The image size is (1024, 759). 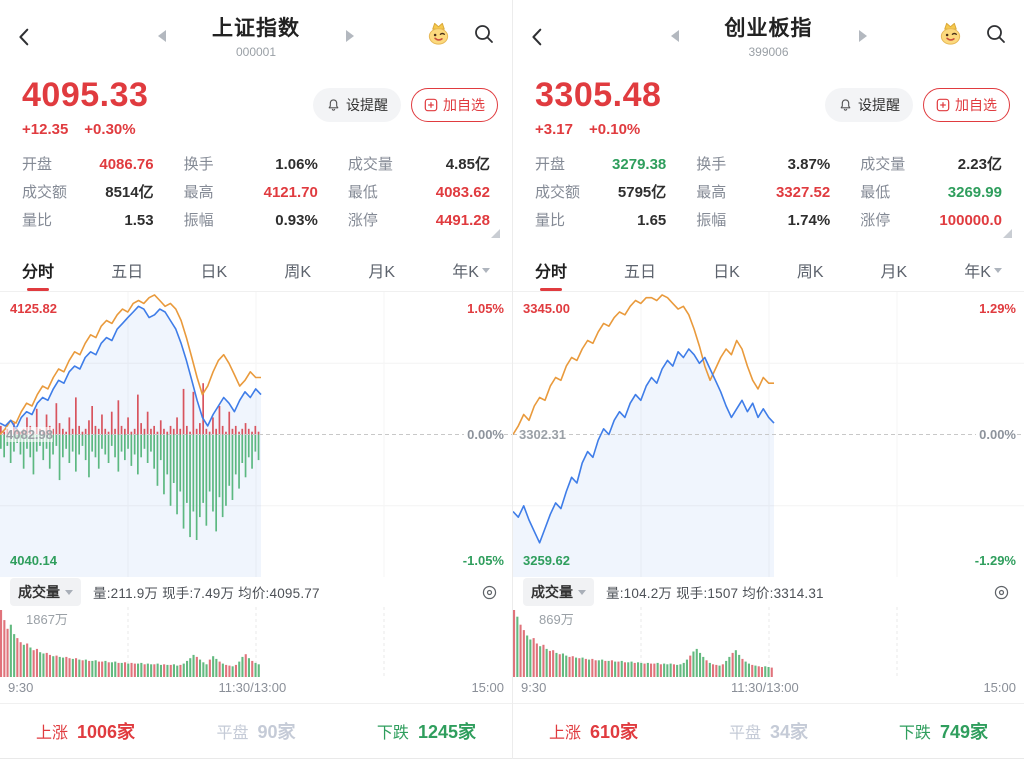 What do you see at coordinates (45, 129) in the screenshot?
I see `price-change: +12.35` at bounding box center [45, 129].